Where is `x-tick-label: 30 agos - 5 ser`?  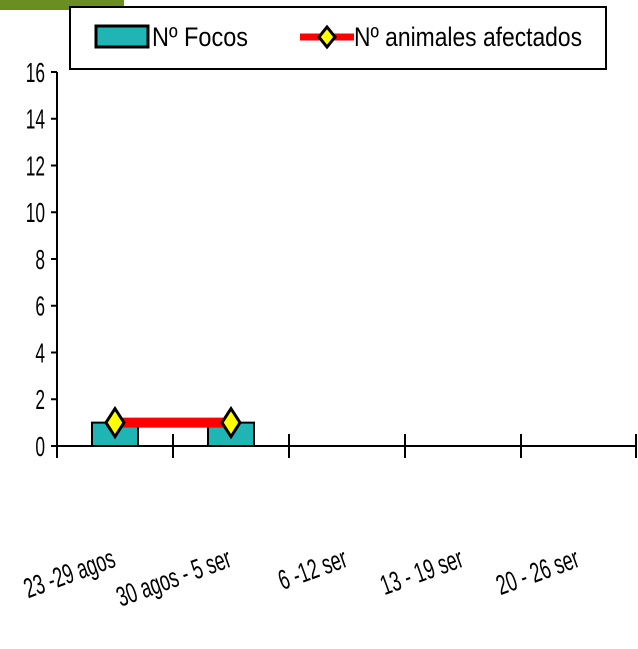 x-tick-label: 30 agos - 5 ser is located at coordinates (173, 577).